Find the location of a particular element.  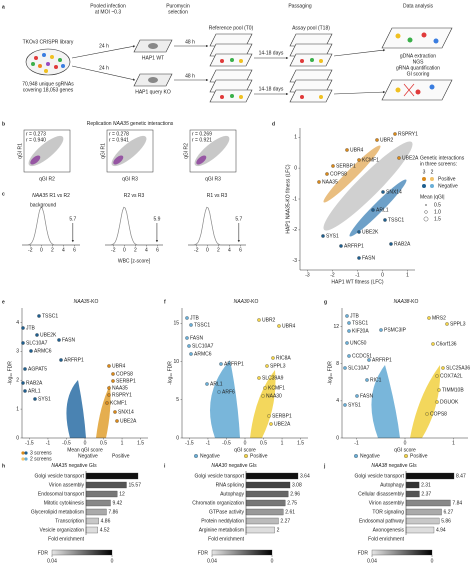

gene-label: SNX14 is located at coordinates (126, 412).